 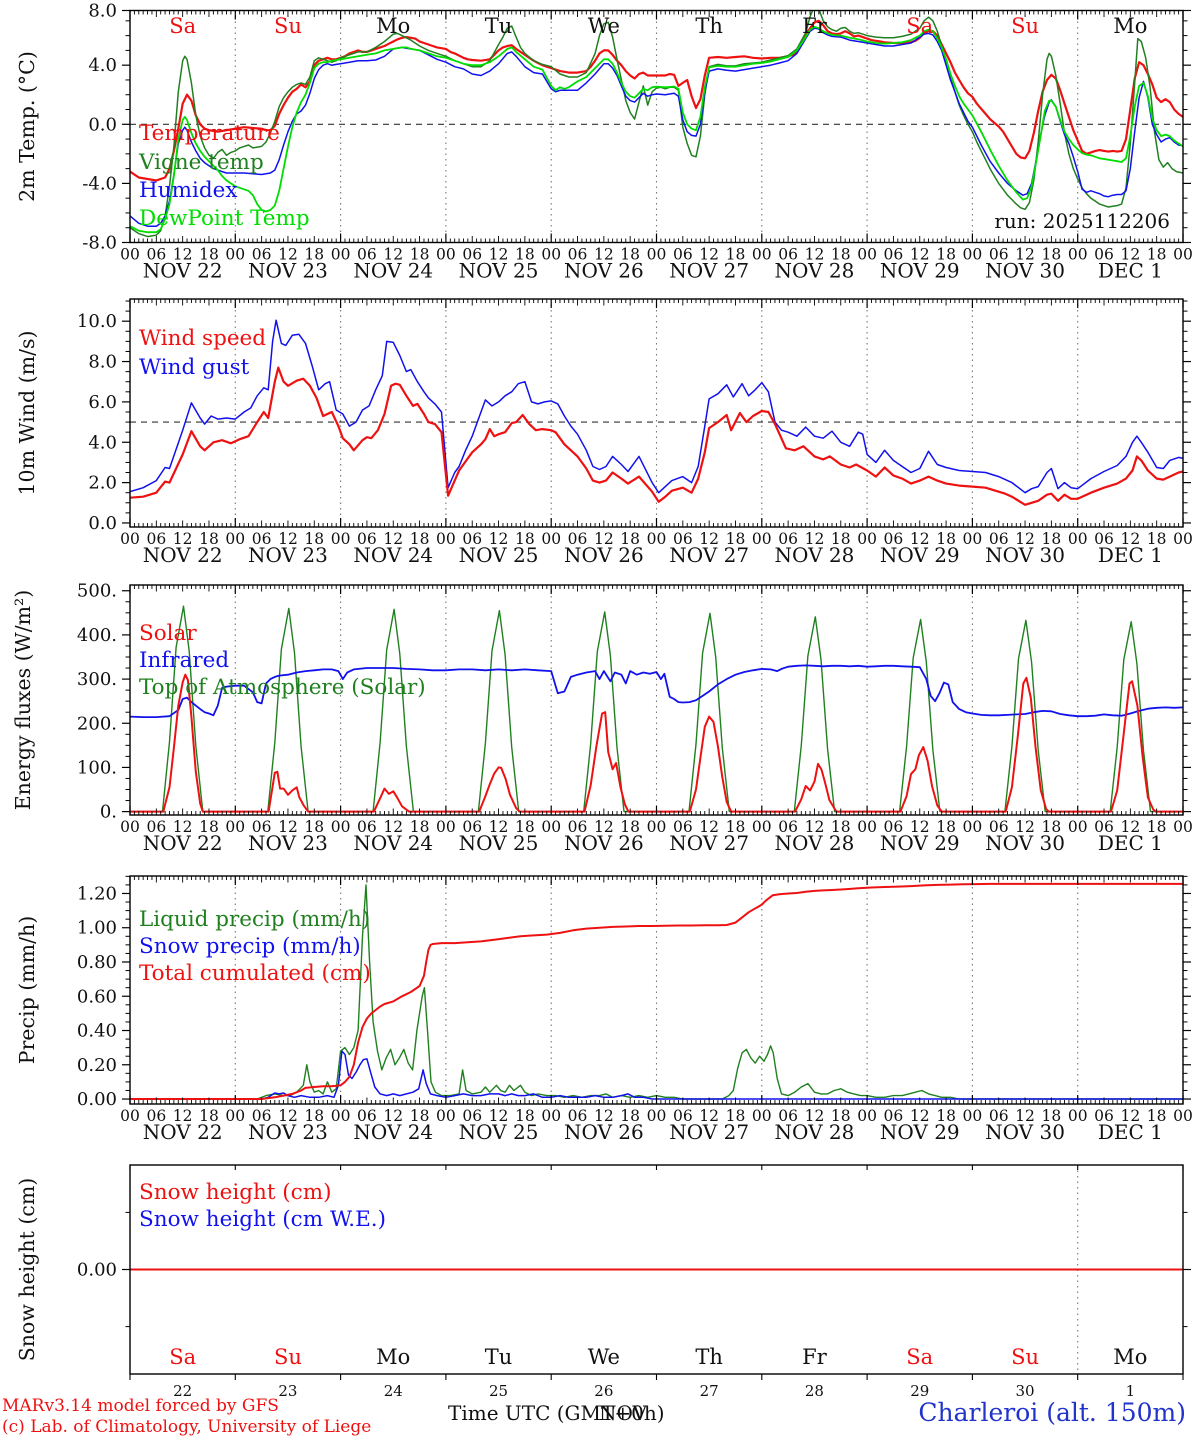 What do you see at coordinates (188, 190) in the screenshot?
I see `legend-temperature: Humidex` at bounding box center [188, 190].